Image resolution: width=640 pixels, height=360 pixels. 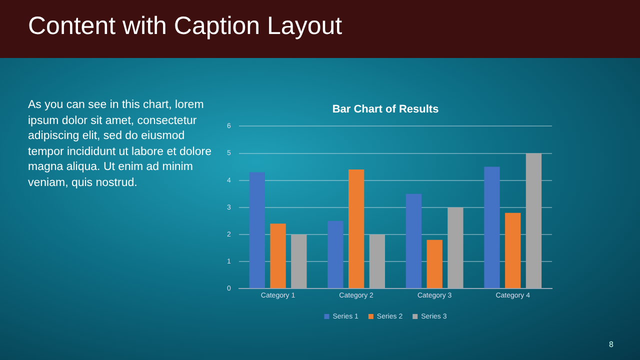 I want to click on chart-title: Bar Chart of Results, so click(x=385, y=110).